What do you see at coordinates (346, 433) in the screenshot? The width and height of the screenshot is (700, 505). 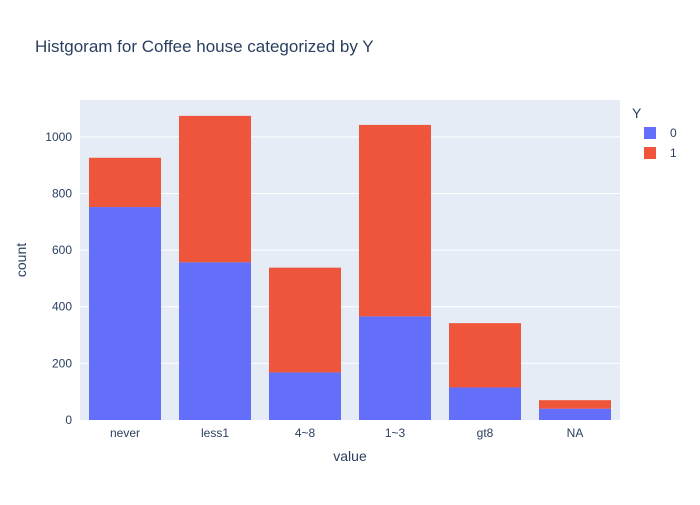 I see `x-axis-ticks: never less1 4~8 1~3 gt8 NA` at bounding box center [346, 433].